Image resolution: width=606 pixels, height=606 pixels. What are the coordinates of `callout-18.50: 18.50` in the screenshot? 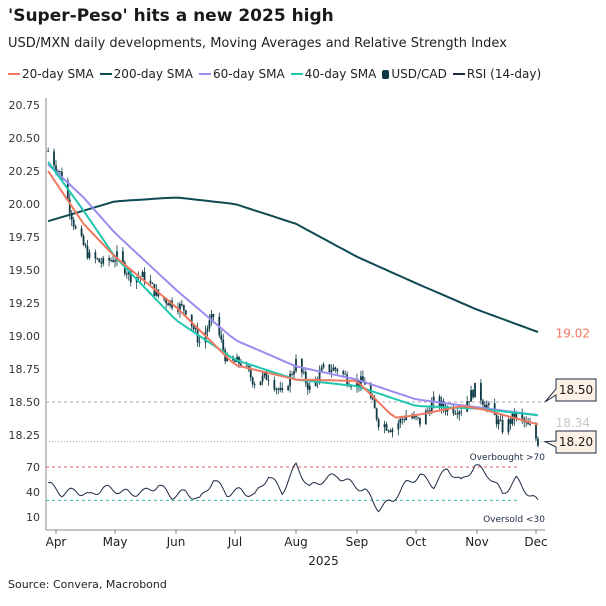 It's located at (570, 390).